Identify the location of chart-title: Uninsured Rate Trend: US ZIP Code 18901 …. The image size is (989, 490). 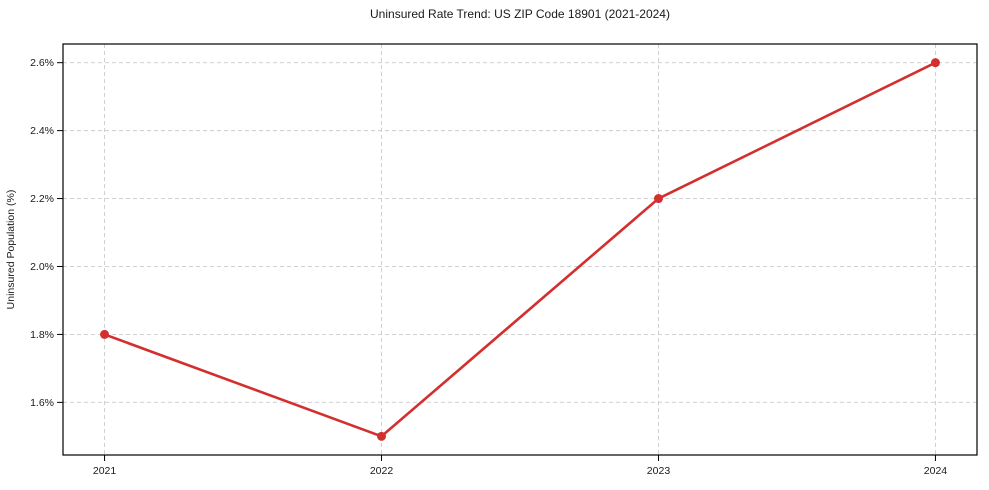
(520, 14).